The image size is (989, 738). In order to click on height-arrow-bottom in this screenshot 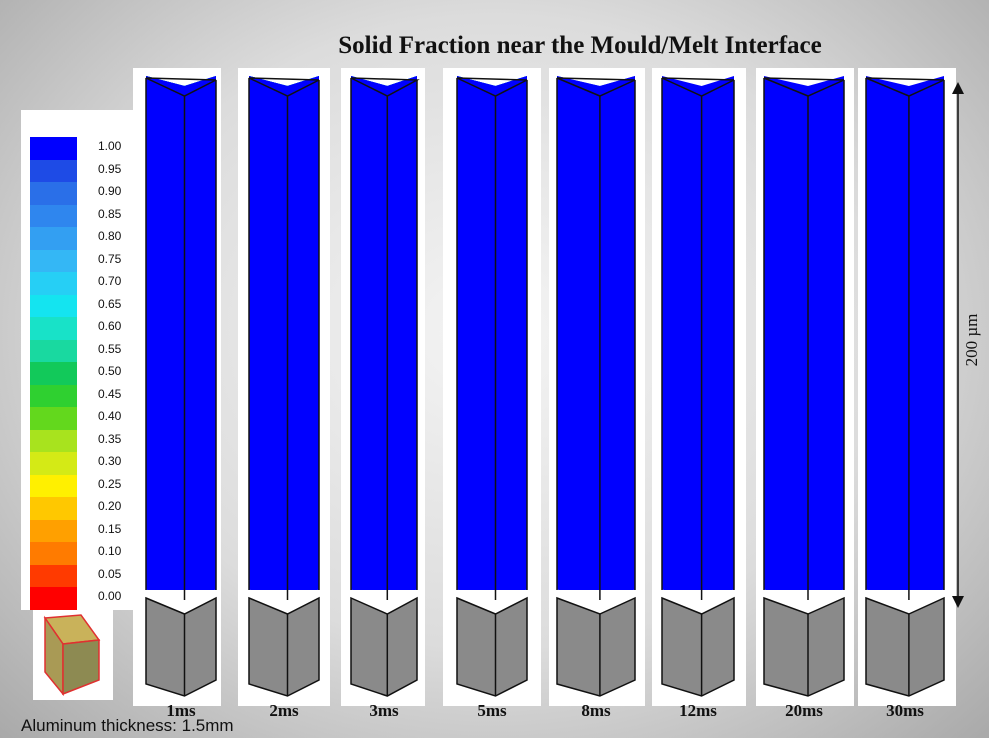, I will do `click(958, 602)`.